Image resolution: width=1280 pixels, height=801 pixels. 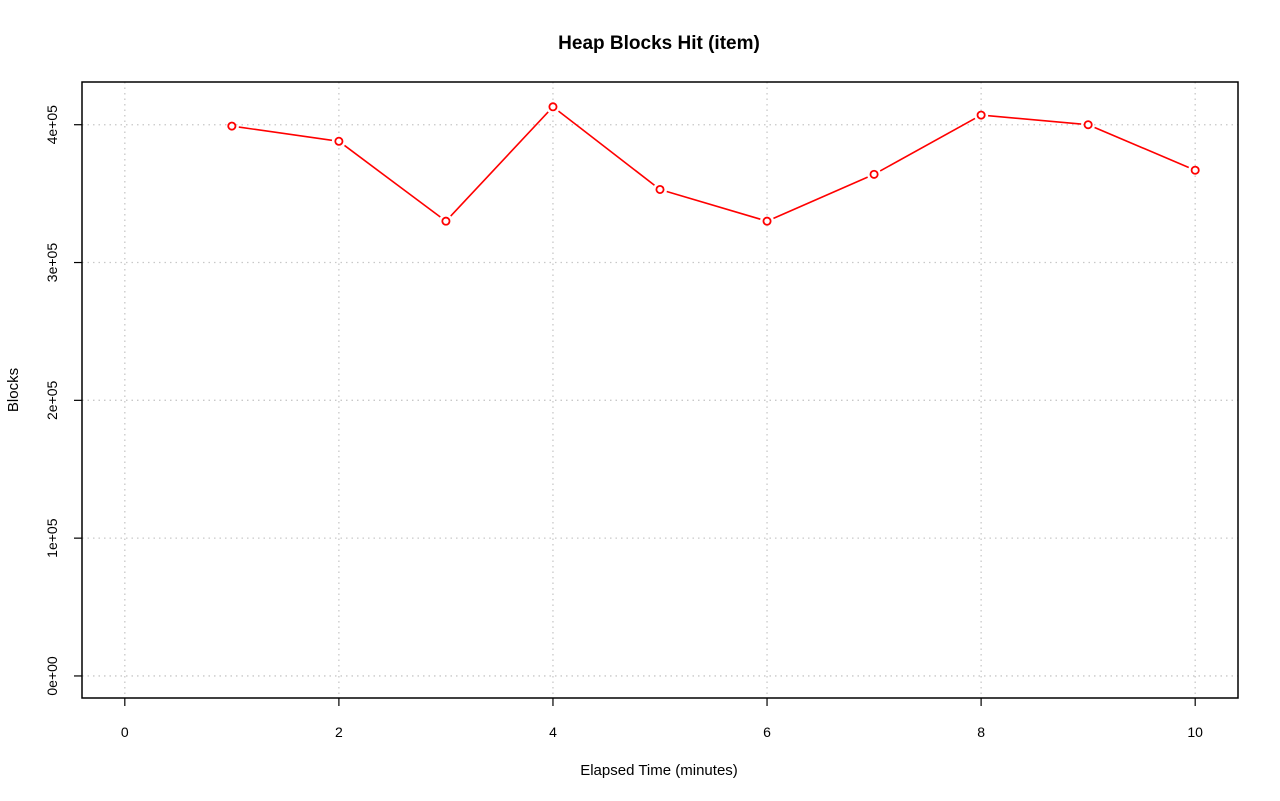 I want to click on x-tick-label: 4, so click(x=553, y=732).